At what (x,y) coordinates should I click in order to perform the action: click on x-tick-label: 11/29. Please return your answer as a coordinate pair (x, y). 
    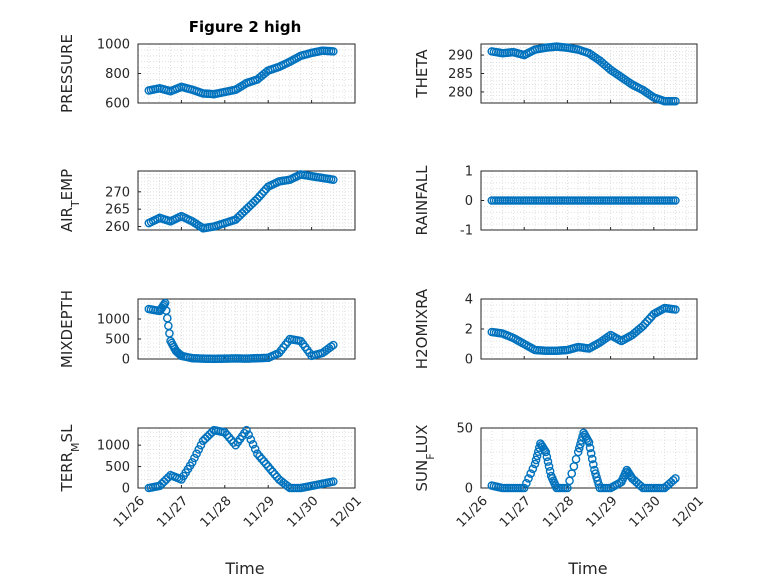
    Looking at the image, I should click on (259, 512).